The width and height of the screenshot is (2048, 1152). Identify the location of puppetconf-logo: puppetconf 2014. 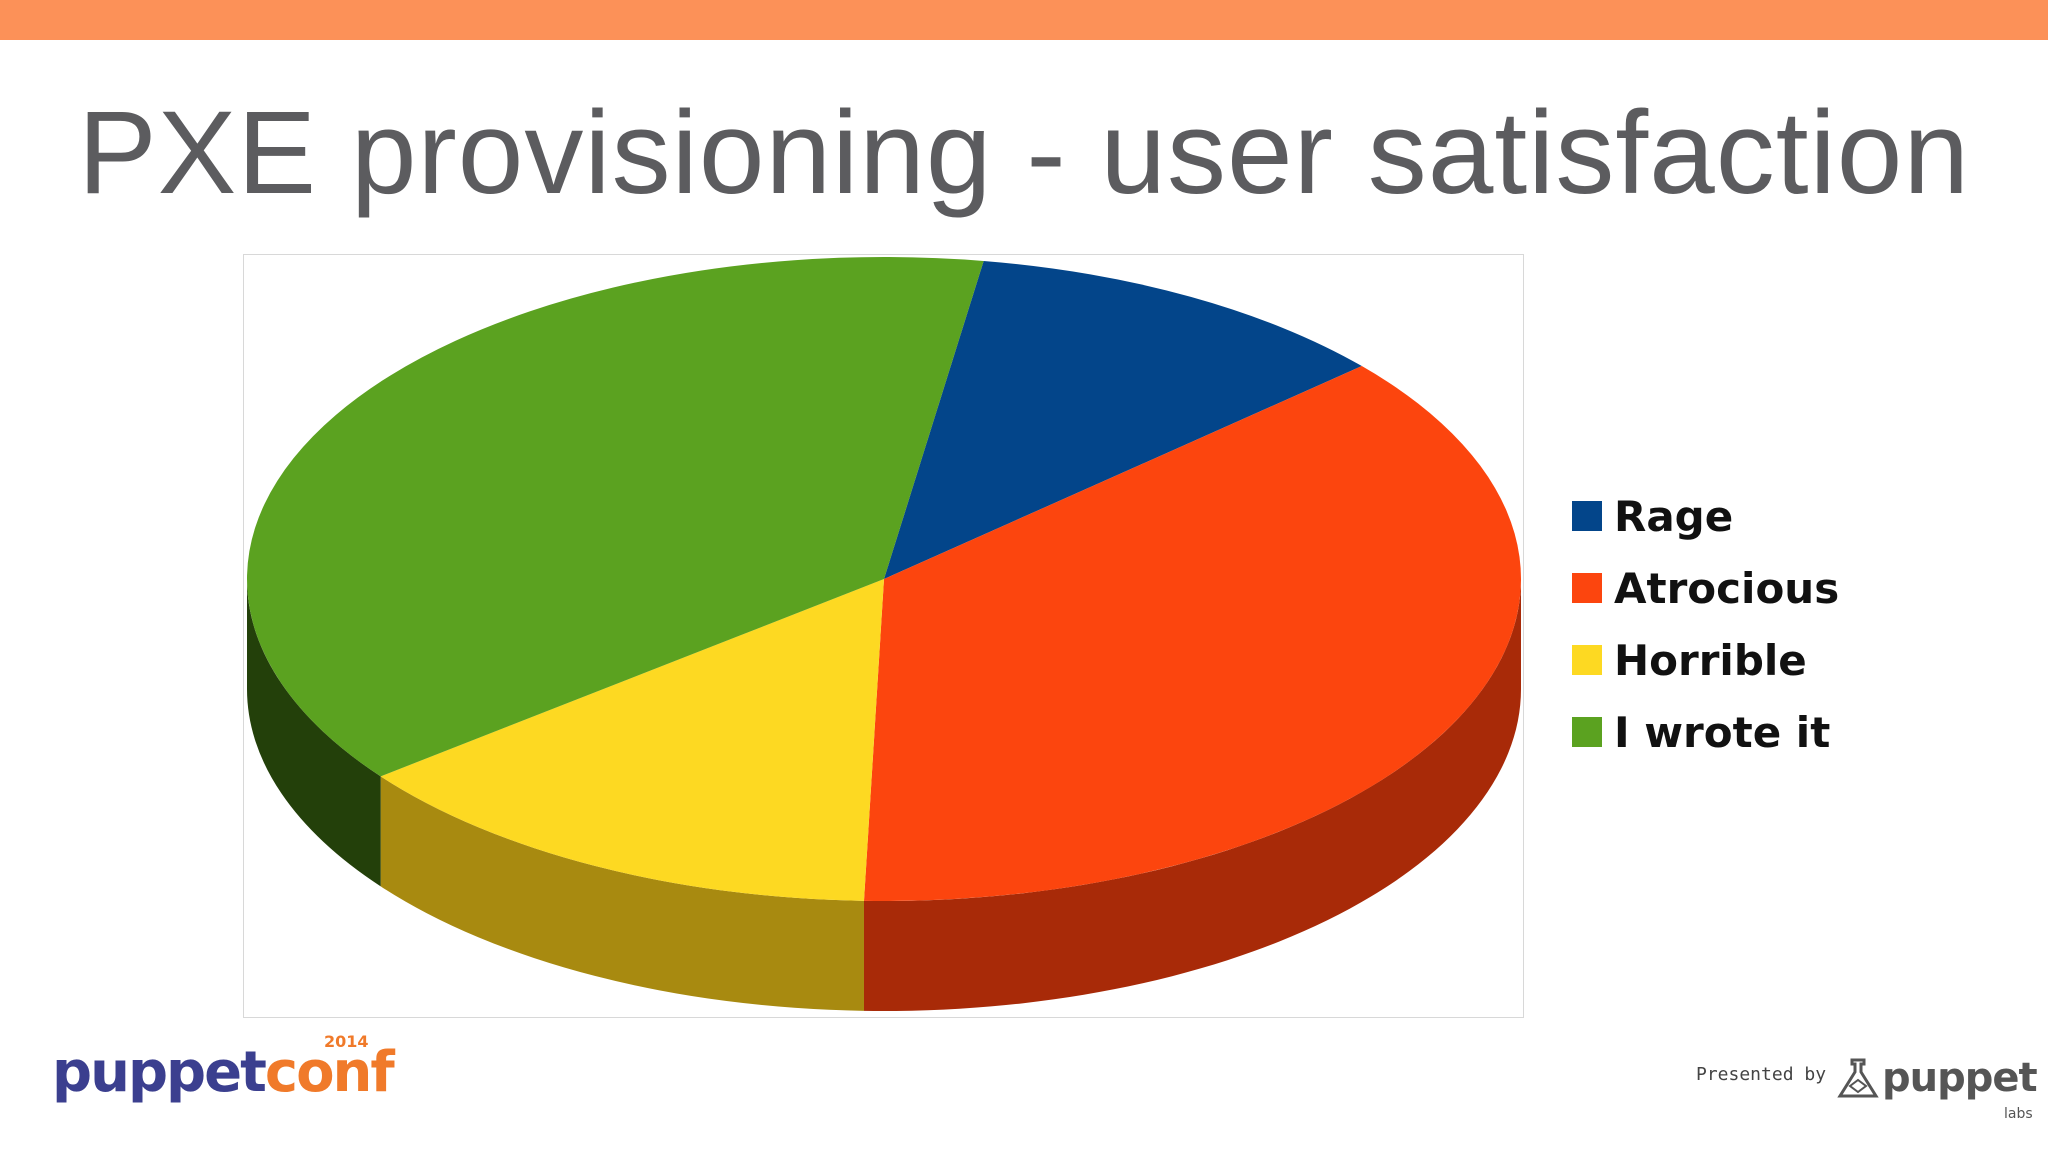
(223, 1076).